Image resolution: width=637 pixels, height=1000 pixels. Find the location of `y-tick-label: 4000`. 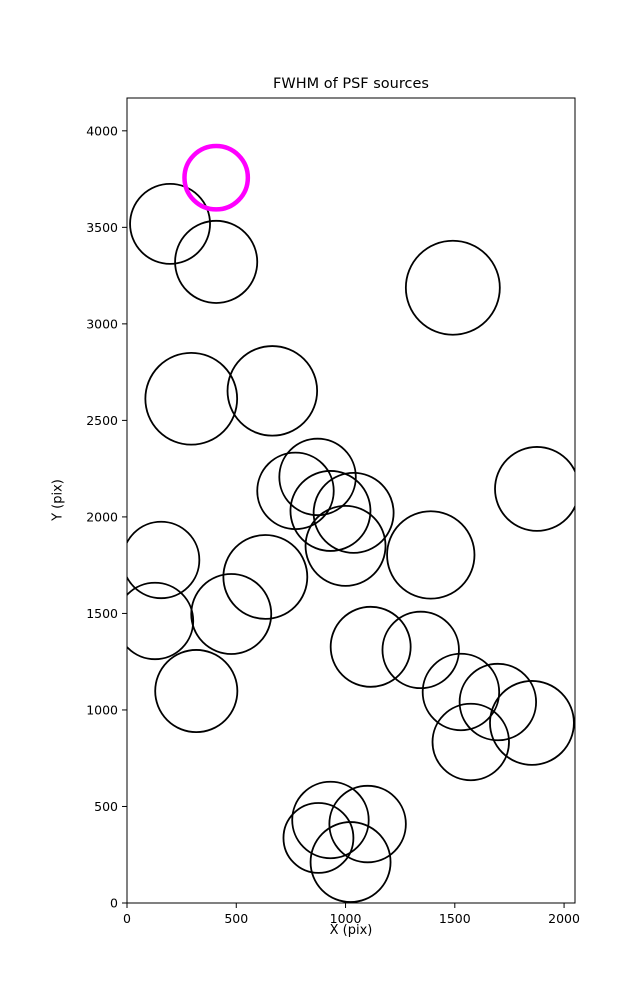

y-tick-label: 4000 is located at coordinates (102, 130).